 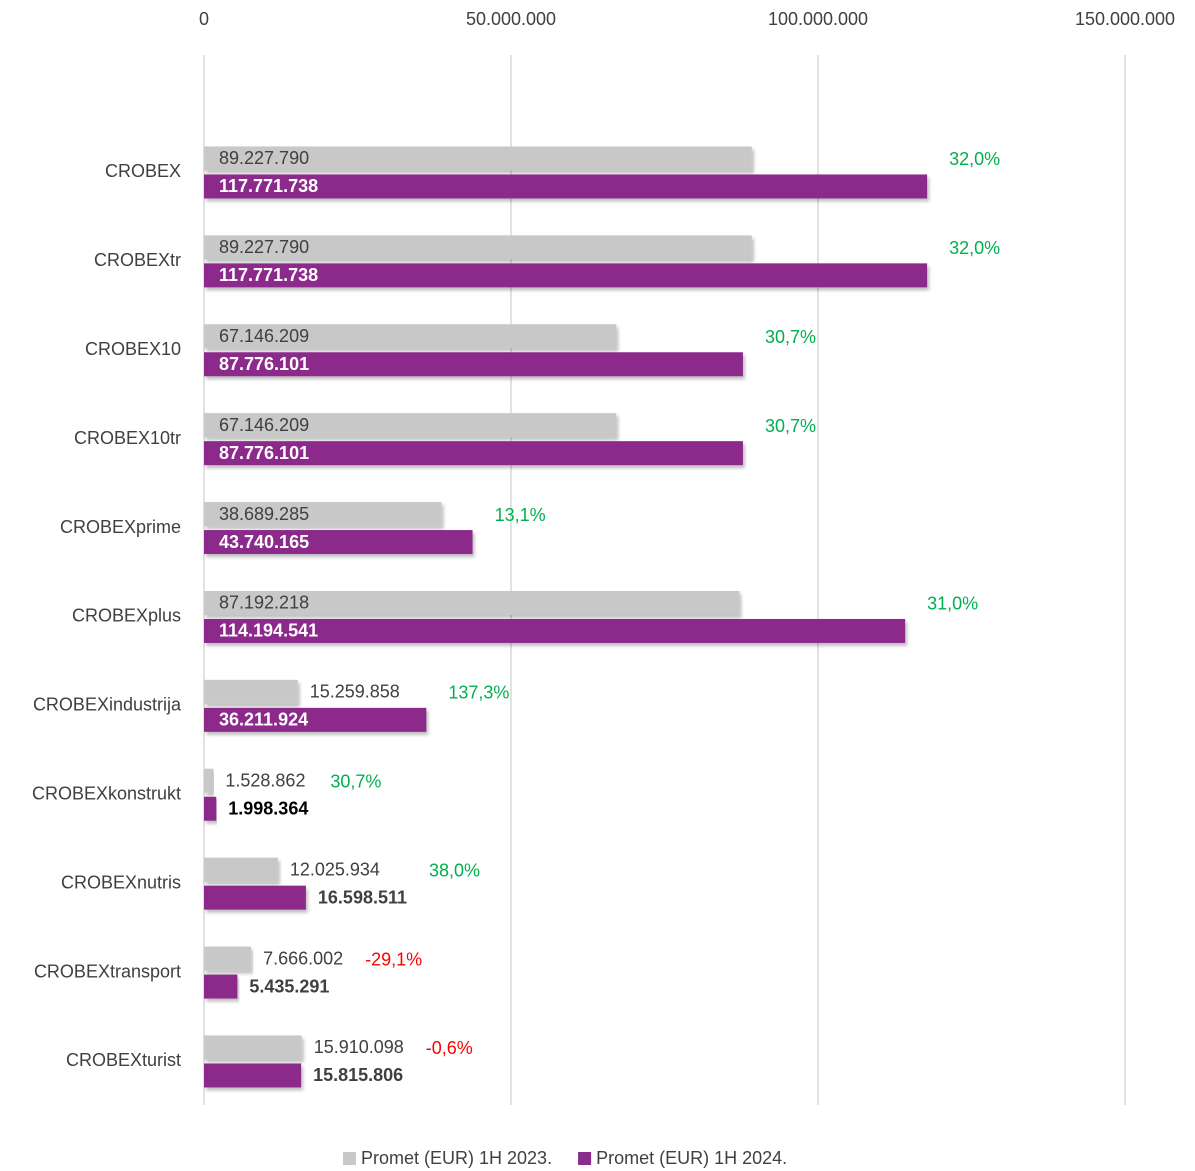 I want to click on category-label: CROBEXplus, so click(x=126, y=616).